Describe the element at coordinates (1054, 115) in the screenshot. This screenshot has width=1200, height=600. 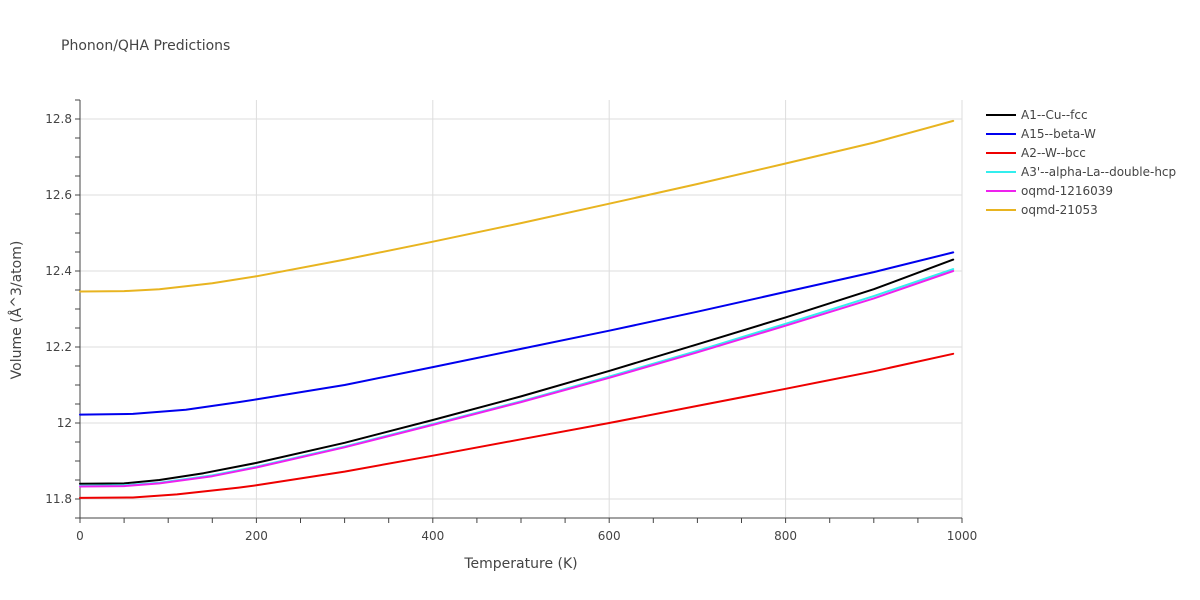
I see `legend-label: A1--Cu--fcc` at that location.